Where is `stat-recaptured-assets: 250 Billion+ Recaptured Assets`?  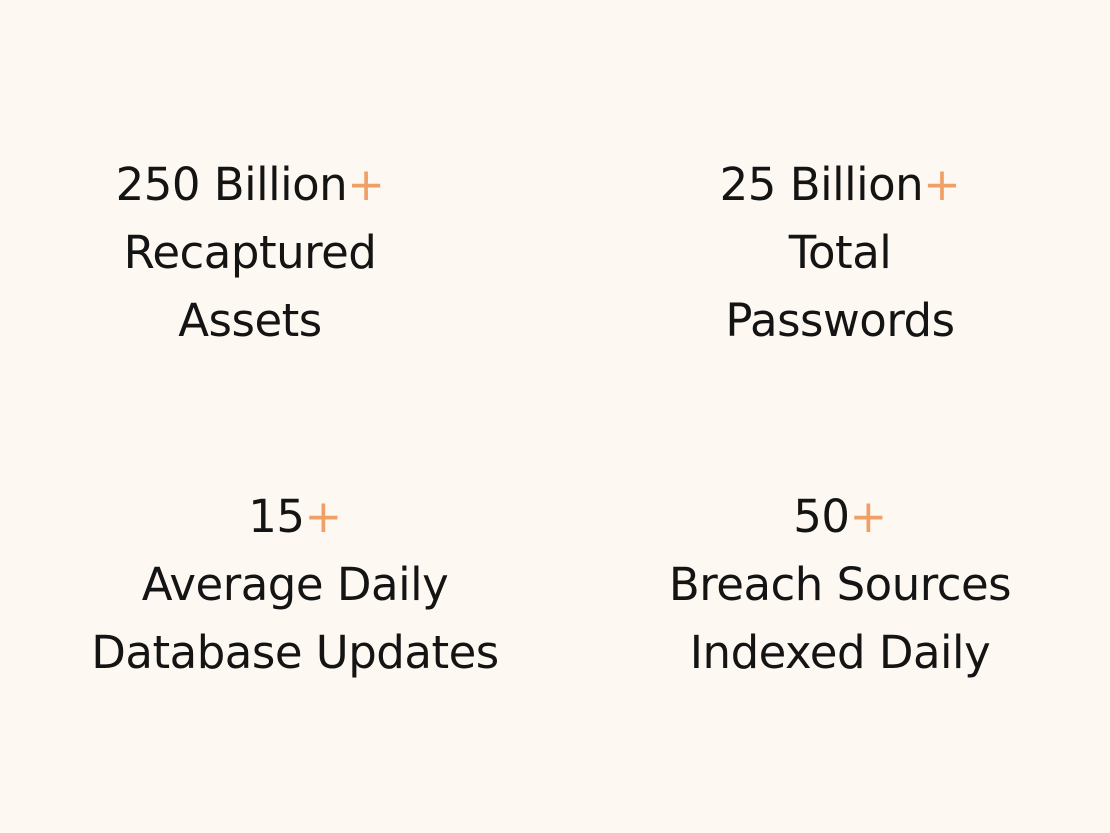
stat-recaptured-assets: 250 Billion+ Recaptured Assets is located at coordinates (250, 253).